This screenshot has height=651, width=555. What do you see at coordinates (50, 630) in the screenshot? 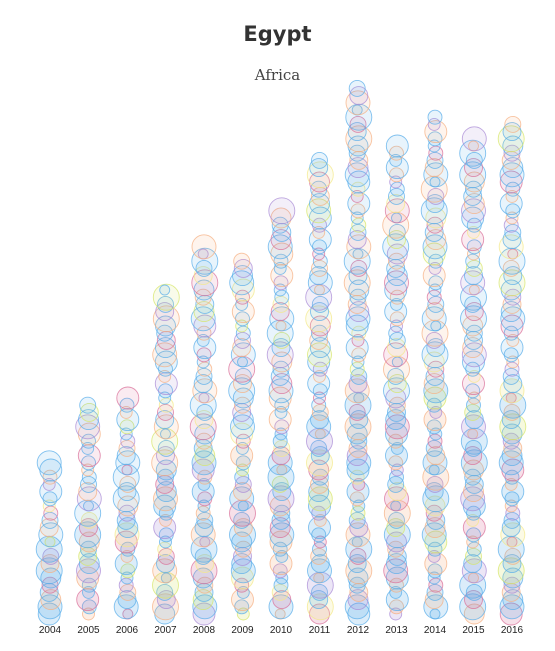
I see `x-tick-label: 2004` at bounding box center [50, 630].